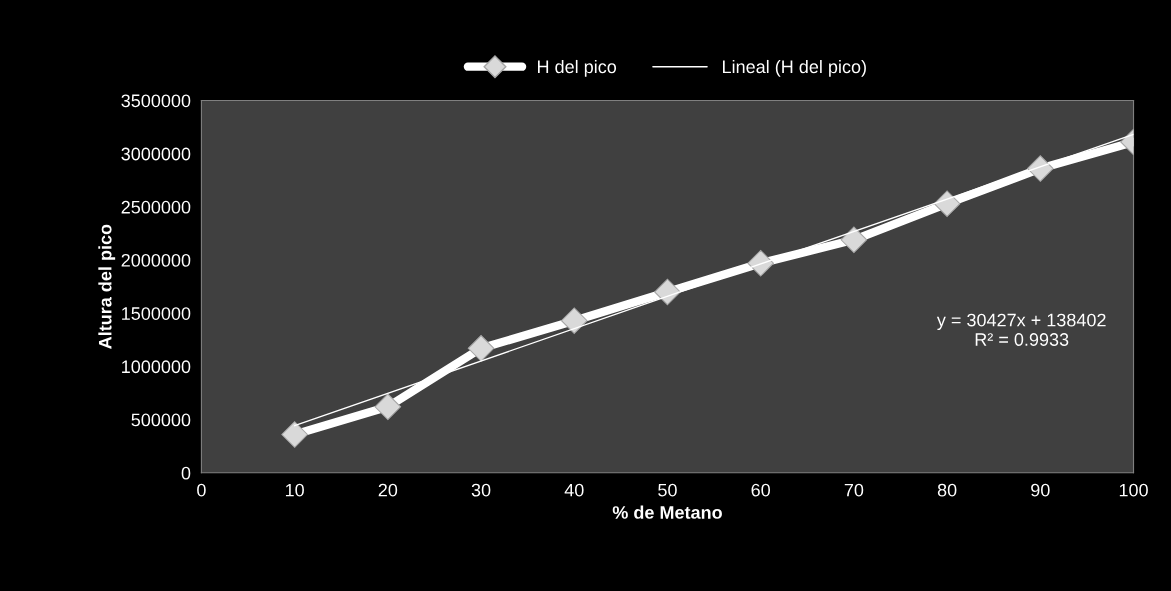  Describe the element at coordinates (156, 260) in the screenshot. I see `y-tick-label: 2000000` at that location.